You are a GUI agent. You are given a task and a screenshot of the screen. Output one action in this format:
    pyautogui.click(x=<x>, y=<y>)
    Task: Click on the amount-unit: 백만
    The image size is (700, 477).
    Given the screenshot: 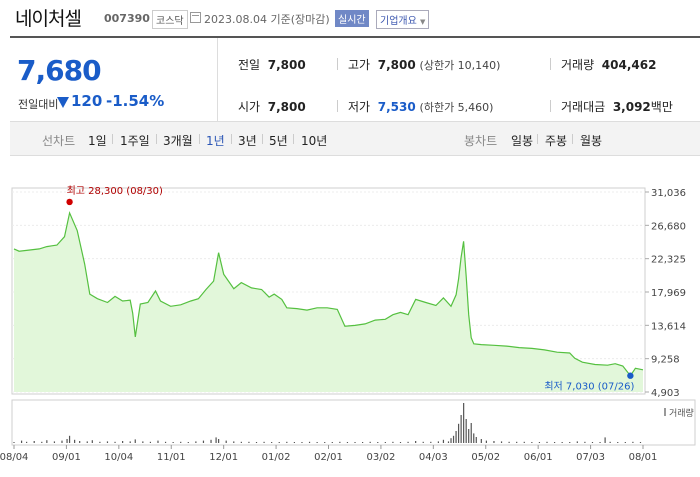 What is the action you would take?
    pyautogui.click(x=661, y=107)
    